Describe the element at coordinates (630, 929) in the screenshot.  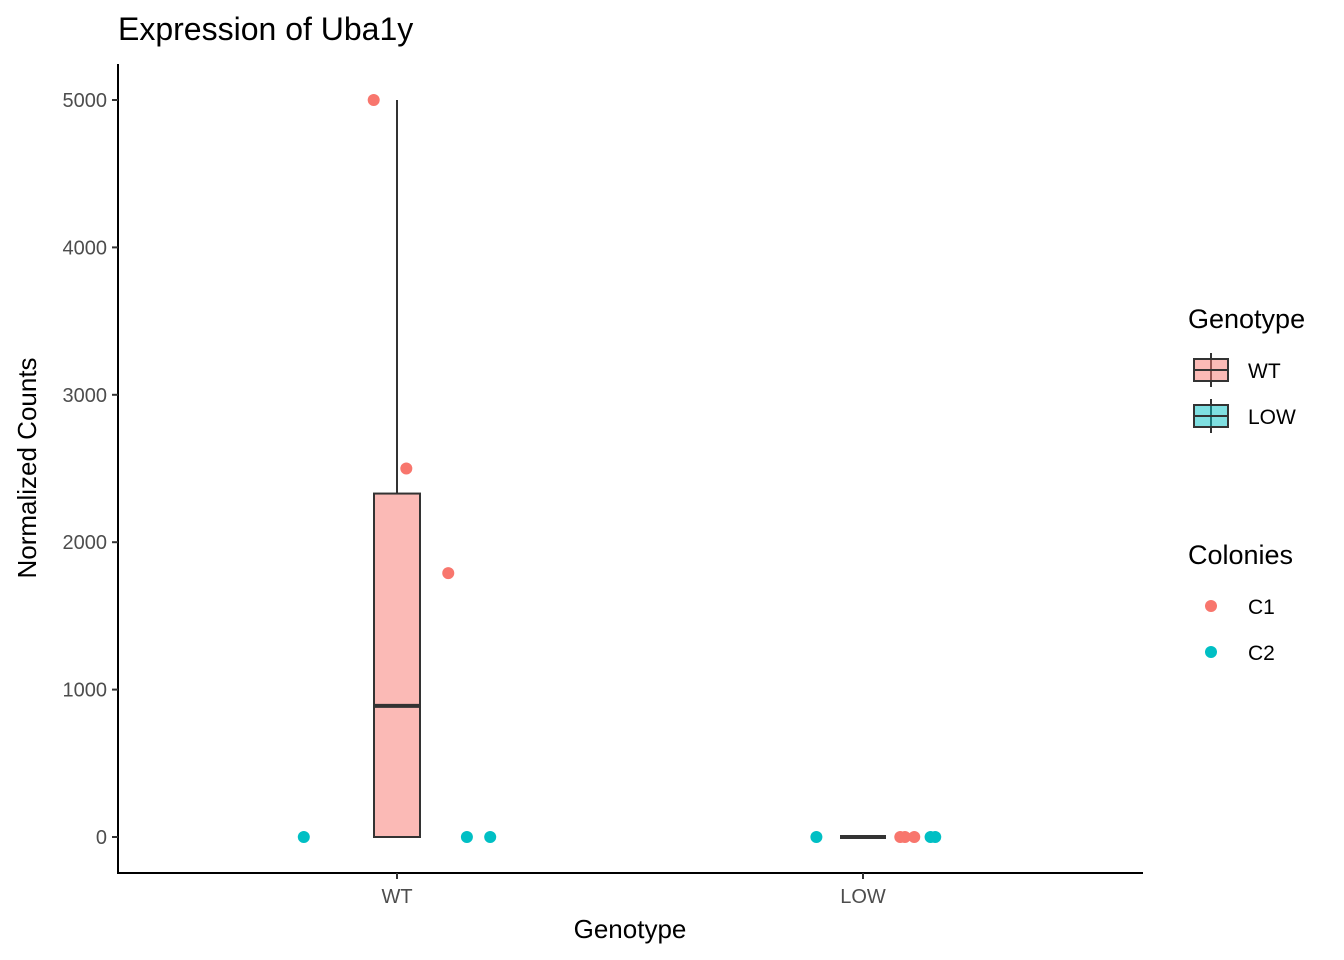
I see `x-axis-title: Genotype` at that location.